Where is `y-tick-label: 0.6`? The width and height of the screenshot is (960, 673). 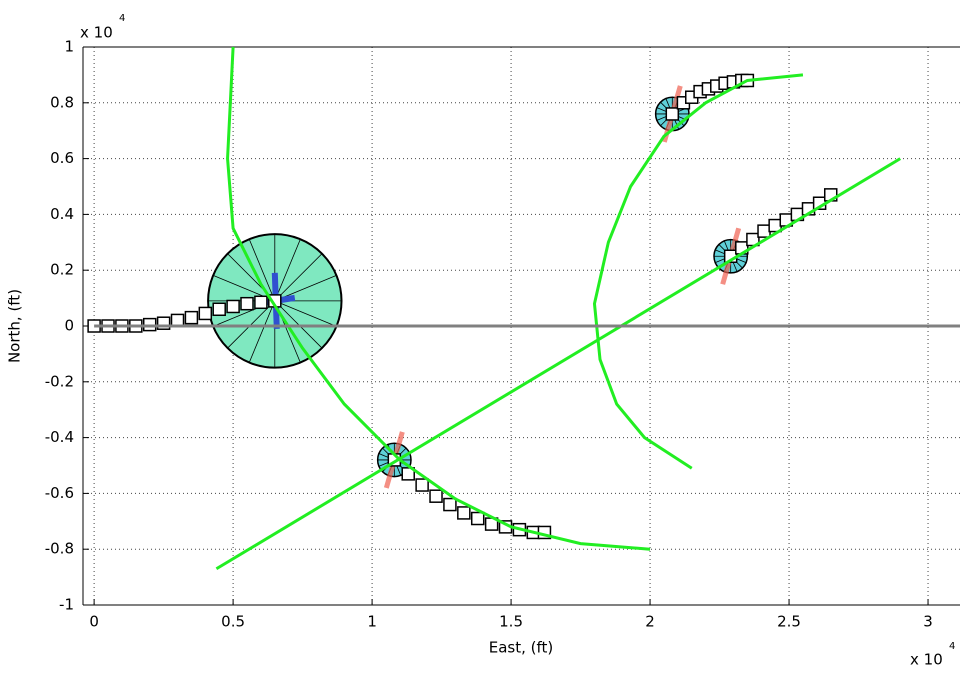
y-tick-label: 0.6 is located at coordinates (62, 158).